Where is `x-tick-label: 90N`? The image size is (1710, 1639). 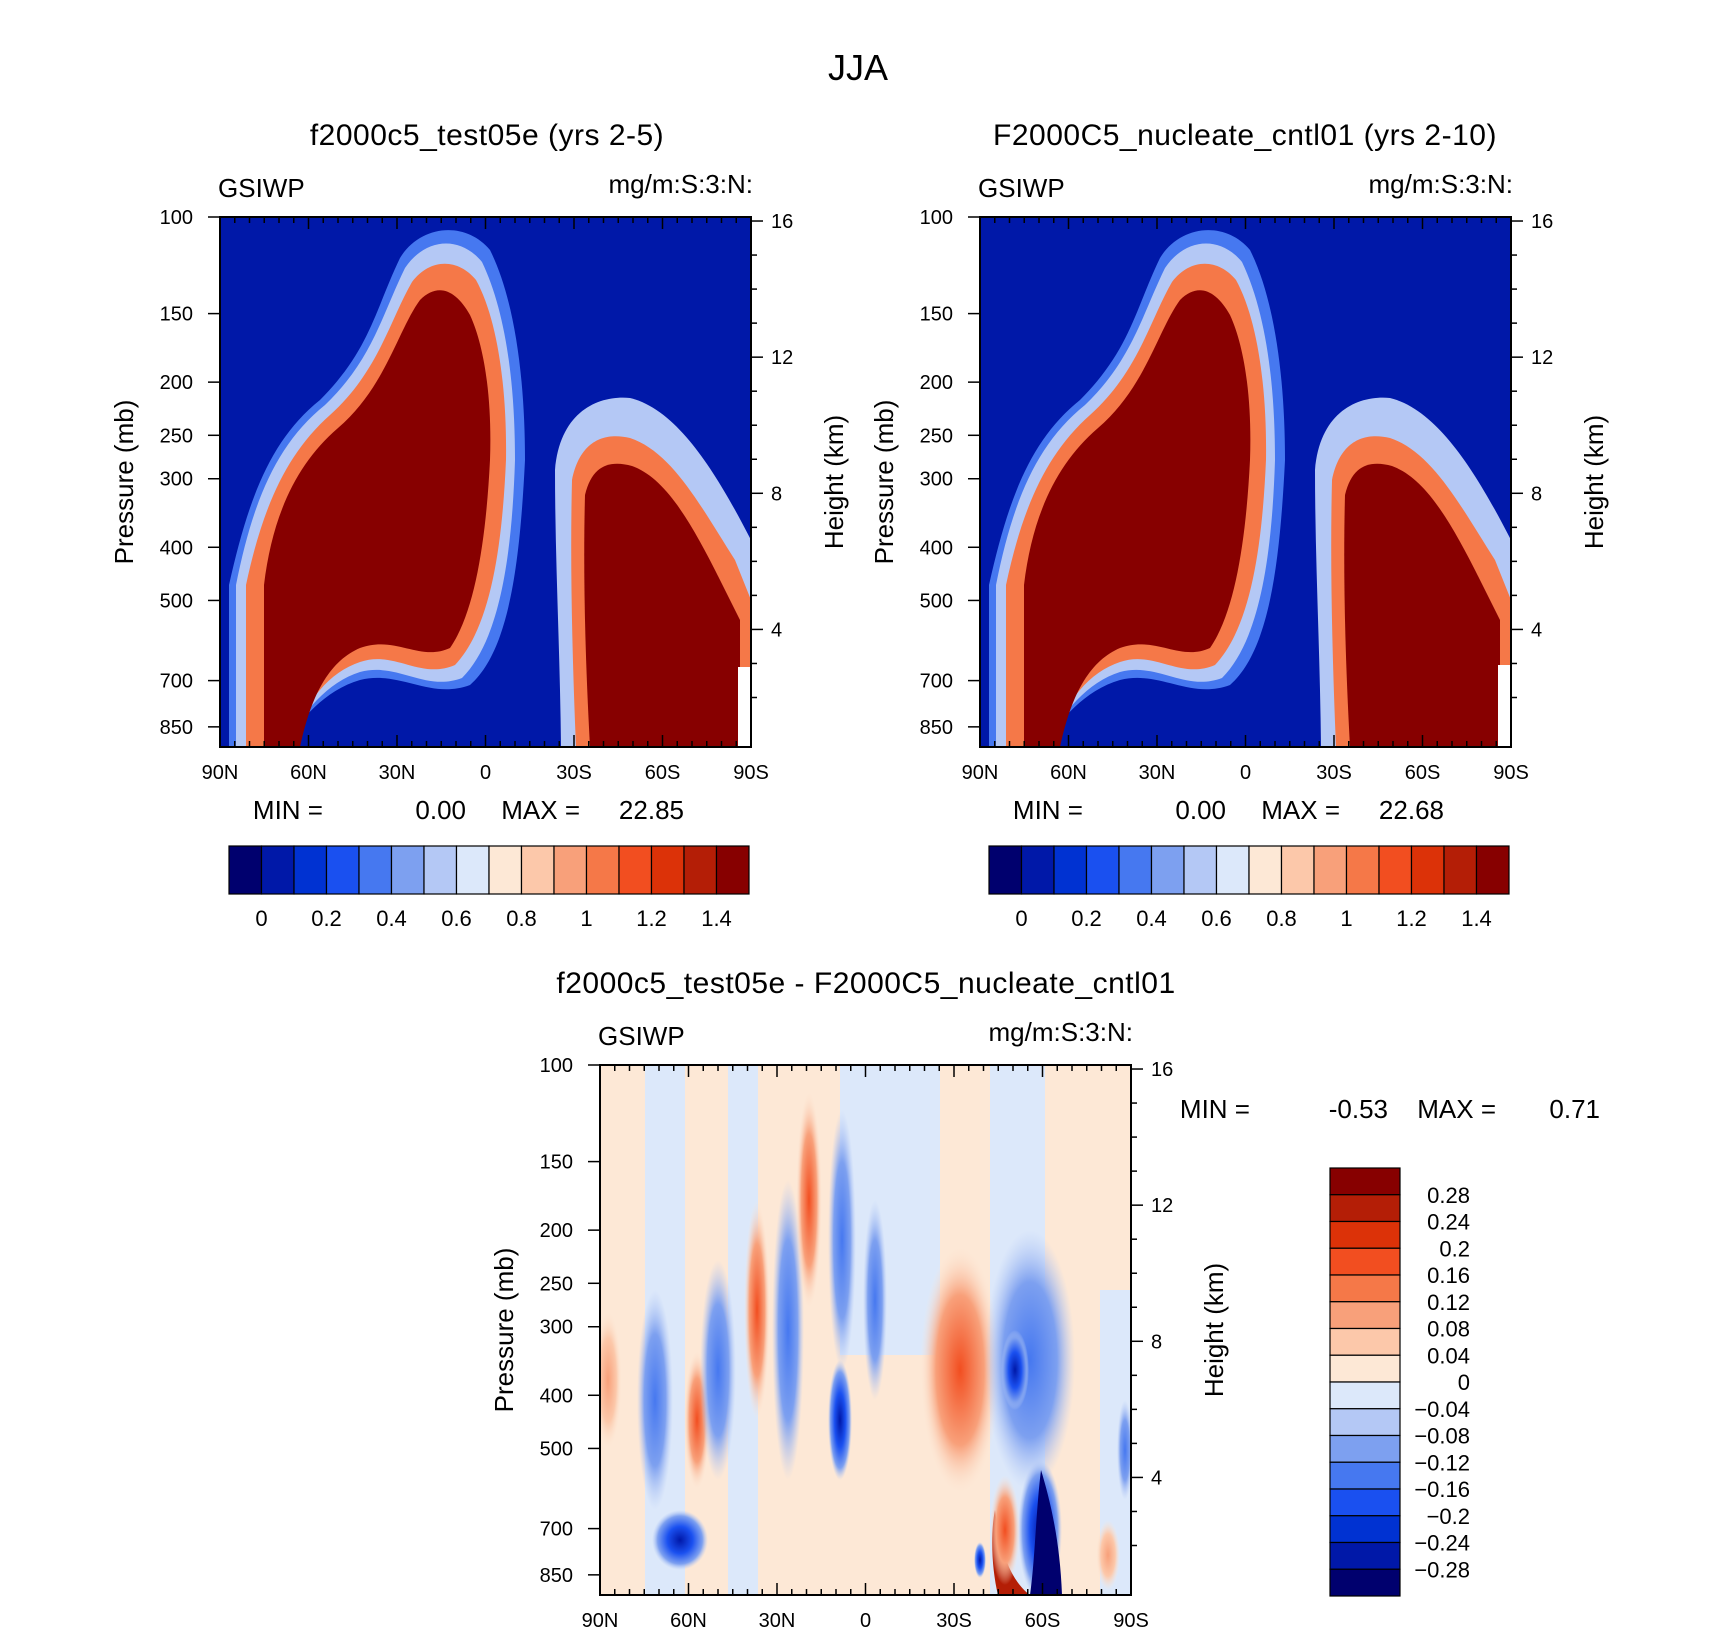 x-tick-label: 90N is located at coordinates (600, 1621).